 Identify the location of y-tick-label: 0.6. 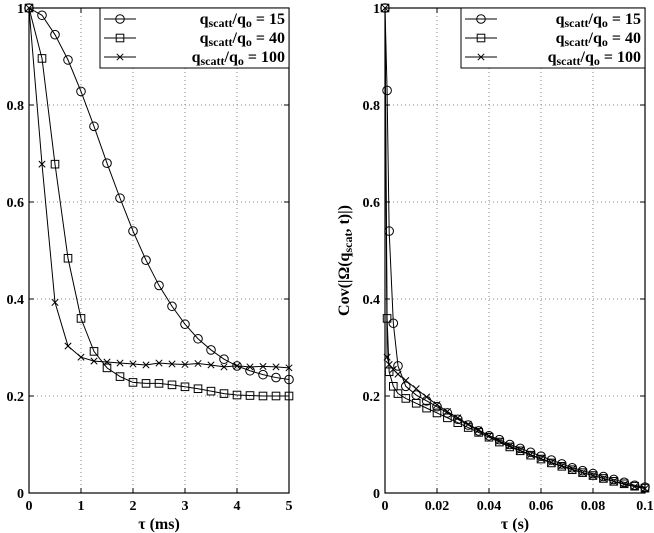
(16, 203).